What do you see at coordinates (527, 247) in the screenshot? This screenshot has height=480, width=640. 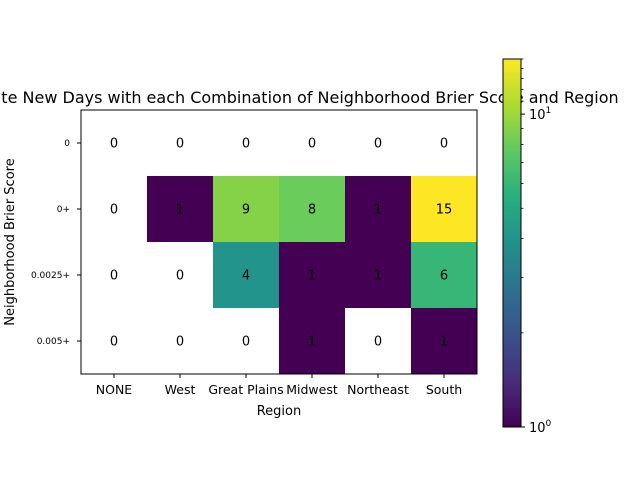 I see `colorbar: 100 10¹` at bounding box center [527, 247].